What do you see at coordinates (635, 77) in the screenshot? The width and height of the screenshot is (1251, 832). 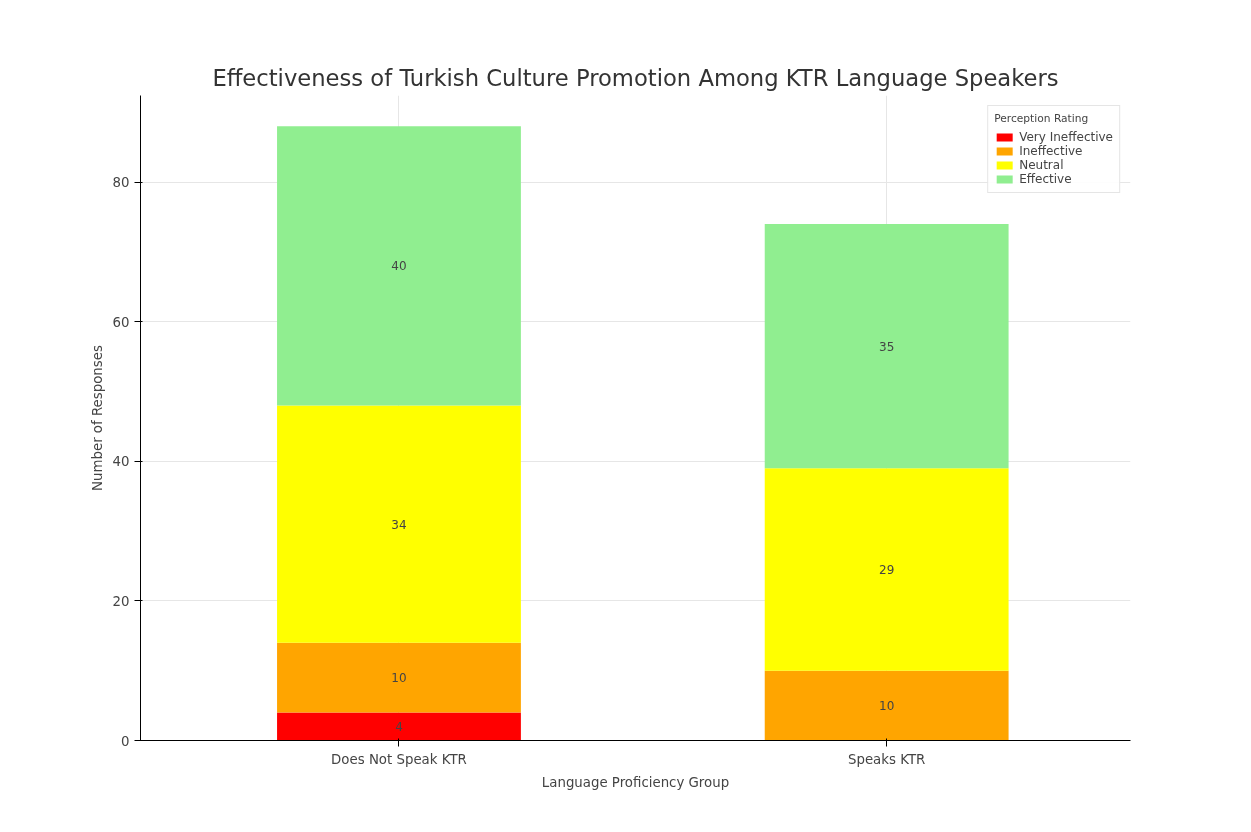 I see `chart-title: Effectiveness of Turkish Culture Promotion Among KTR Language Speakers` at bounding box center [635, 77].